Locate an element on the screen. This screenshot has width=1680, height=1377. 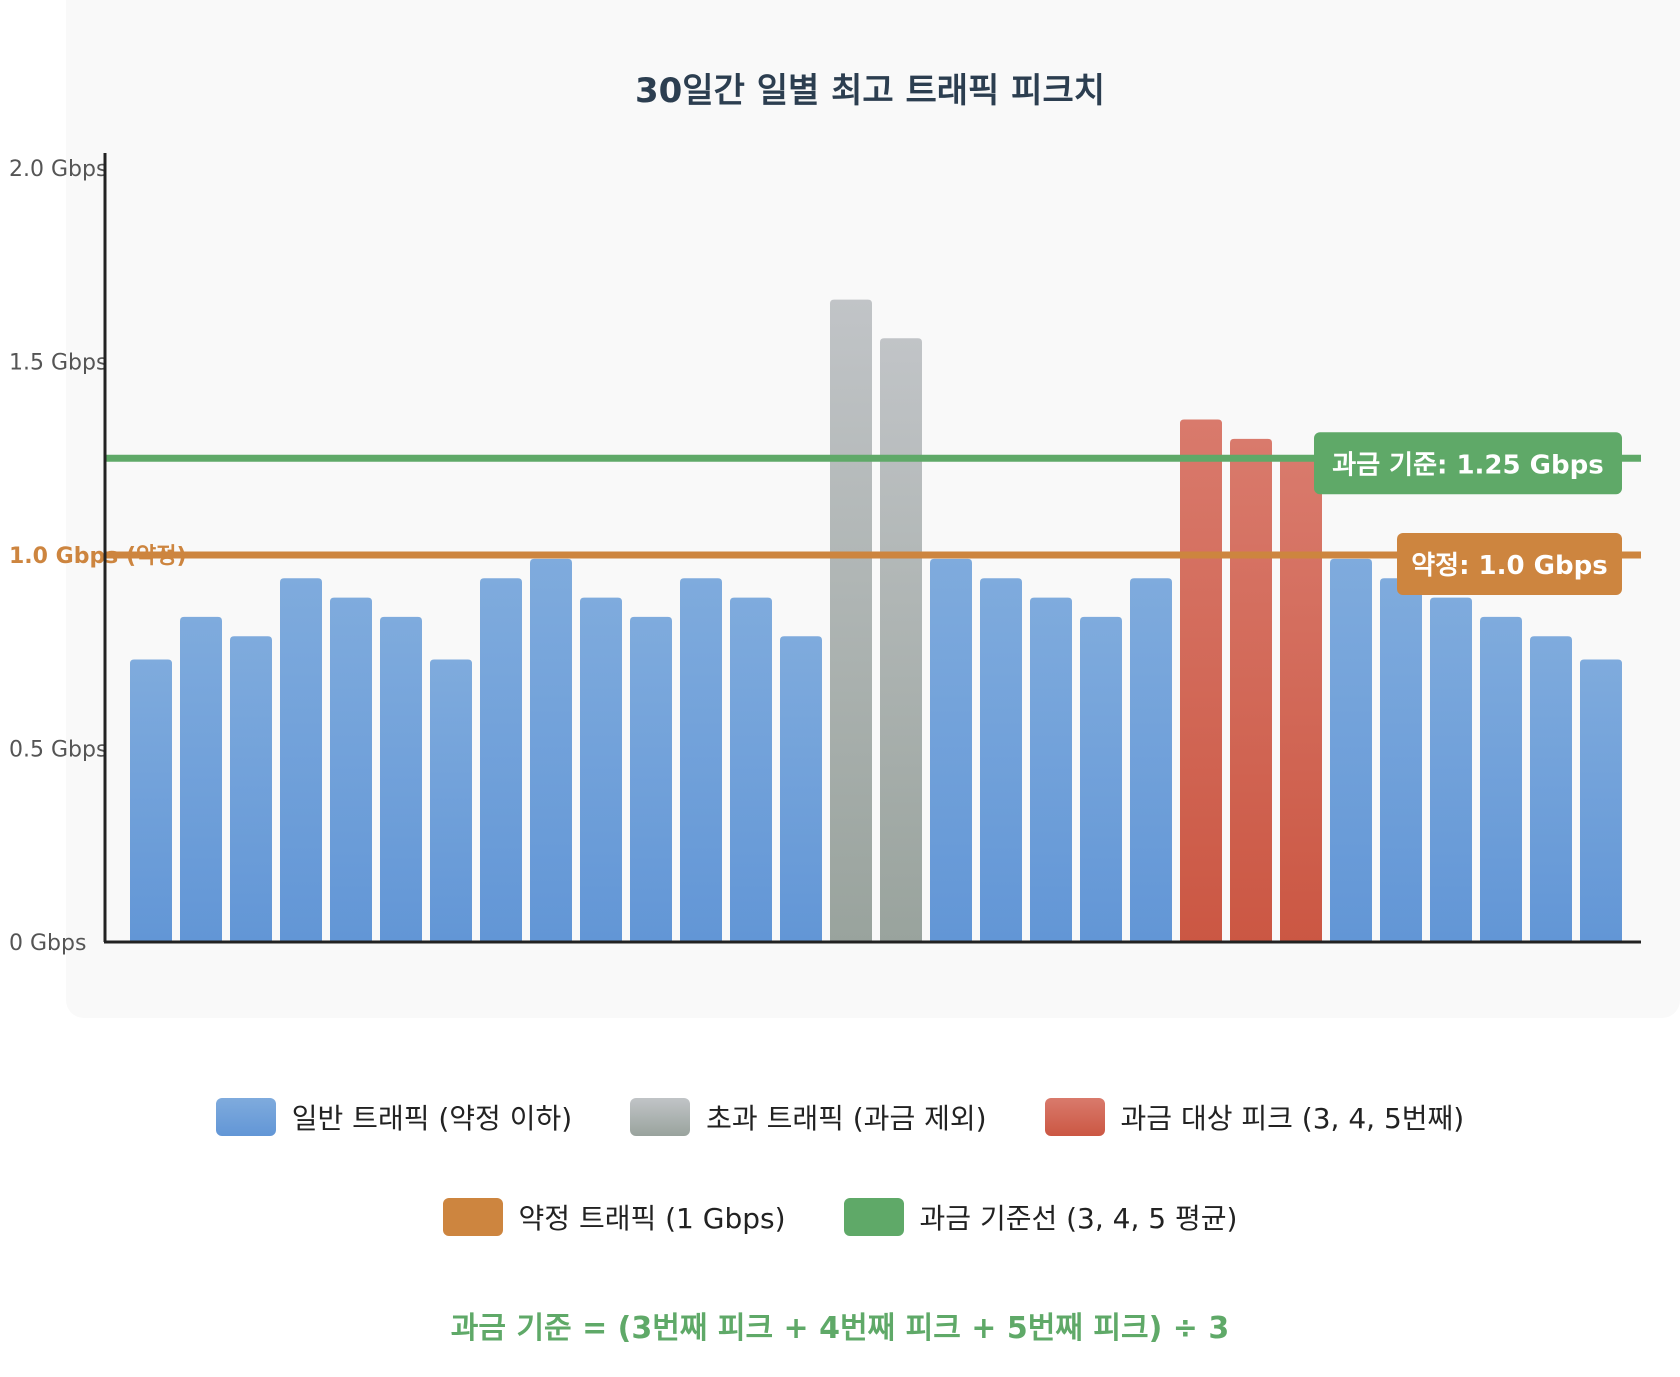
legend-label-excluded: 초과 트래픽 (과금 제외) is located at coordinates (846, 1118).